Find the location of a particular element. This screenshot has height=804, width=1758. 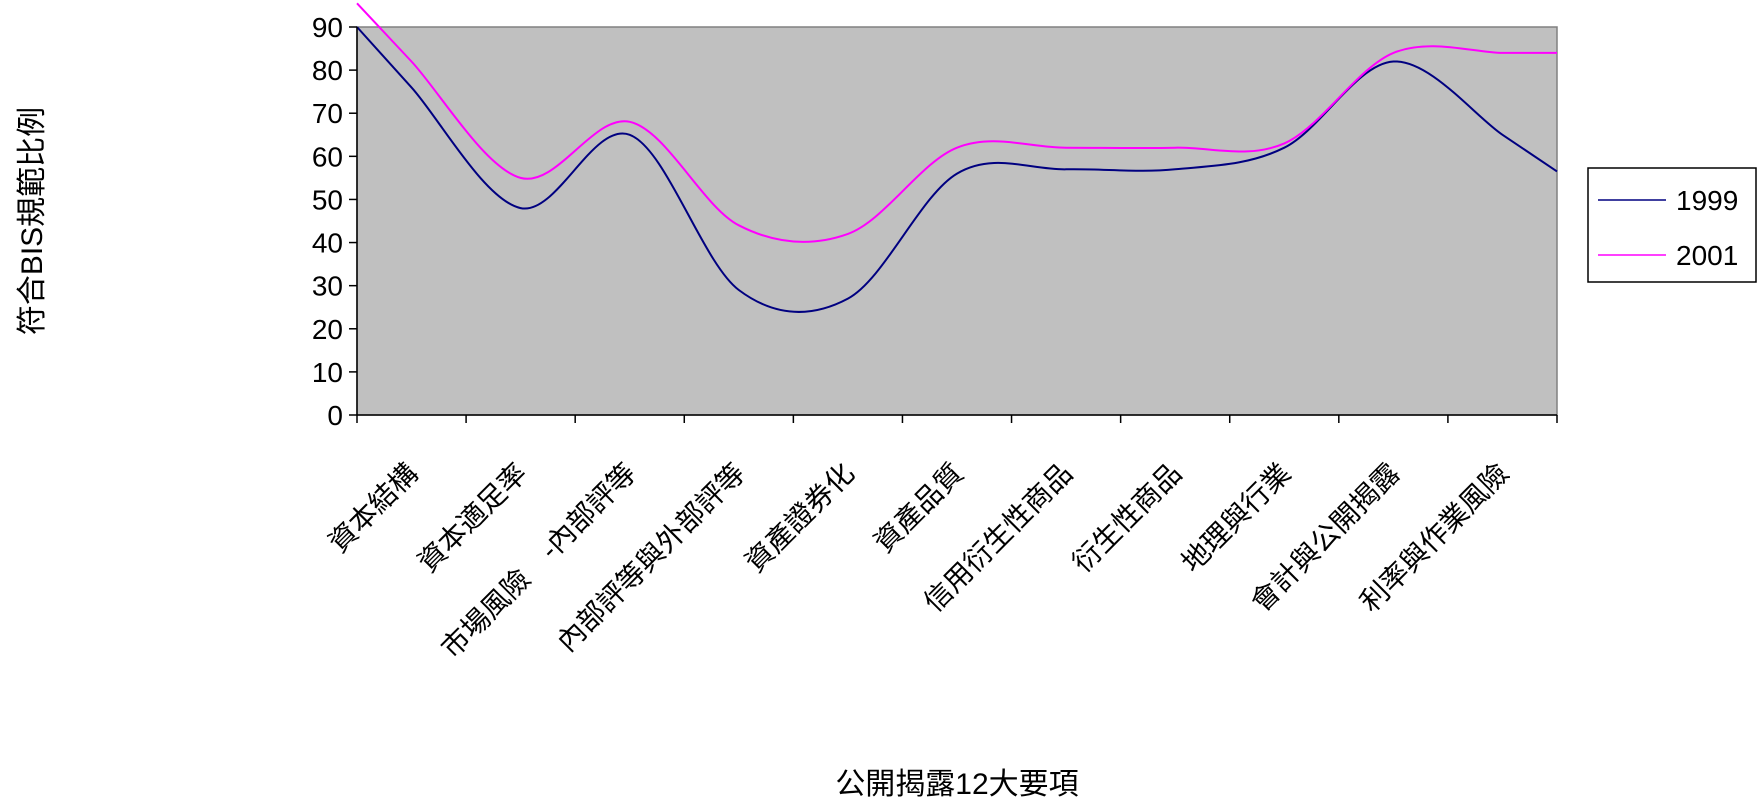

x-category-label: 地理與行業 is located at coordinates (1236, 517).